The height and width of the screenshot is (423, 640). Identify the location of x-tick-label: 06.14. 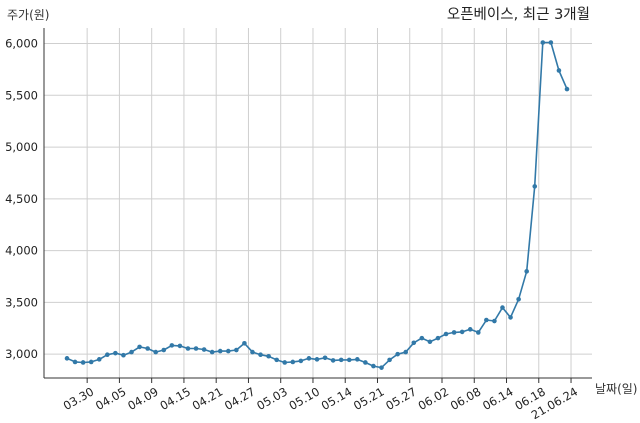
(498, 398).